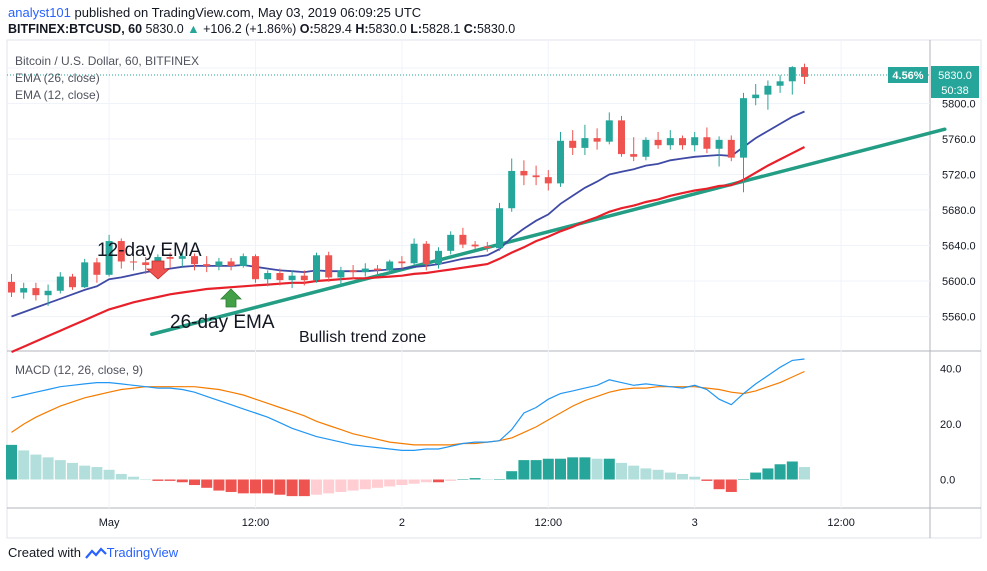 This screenshot has width=987, height=571. What do you see at coordinates (416, 29) in the screenshot?
I see `low-label: L:` at bounding box center [416, 29].